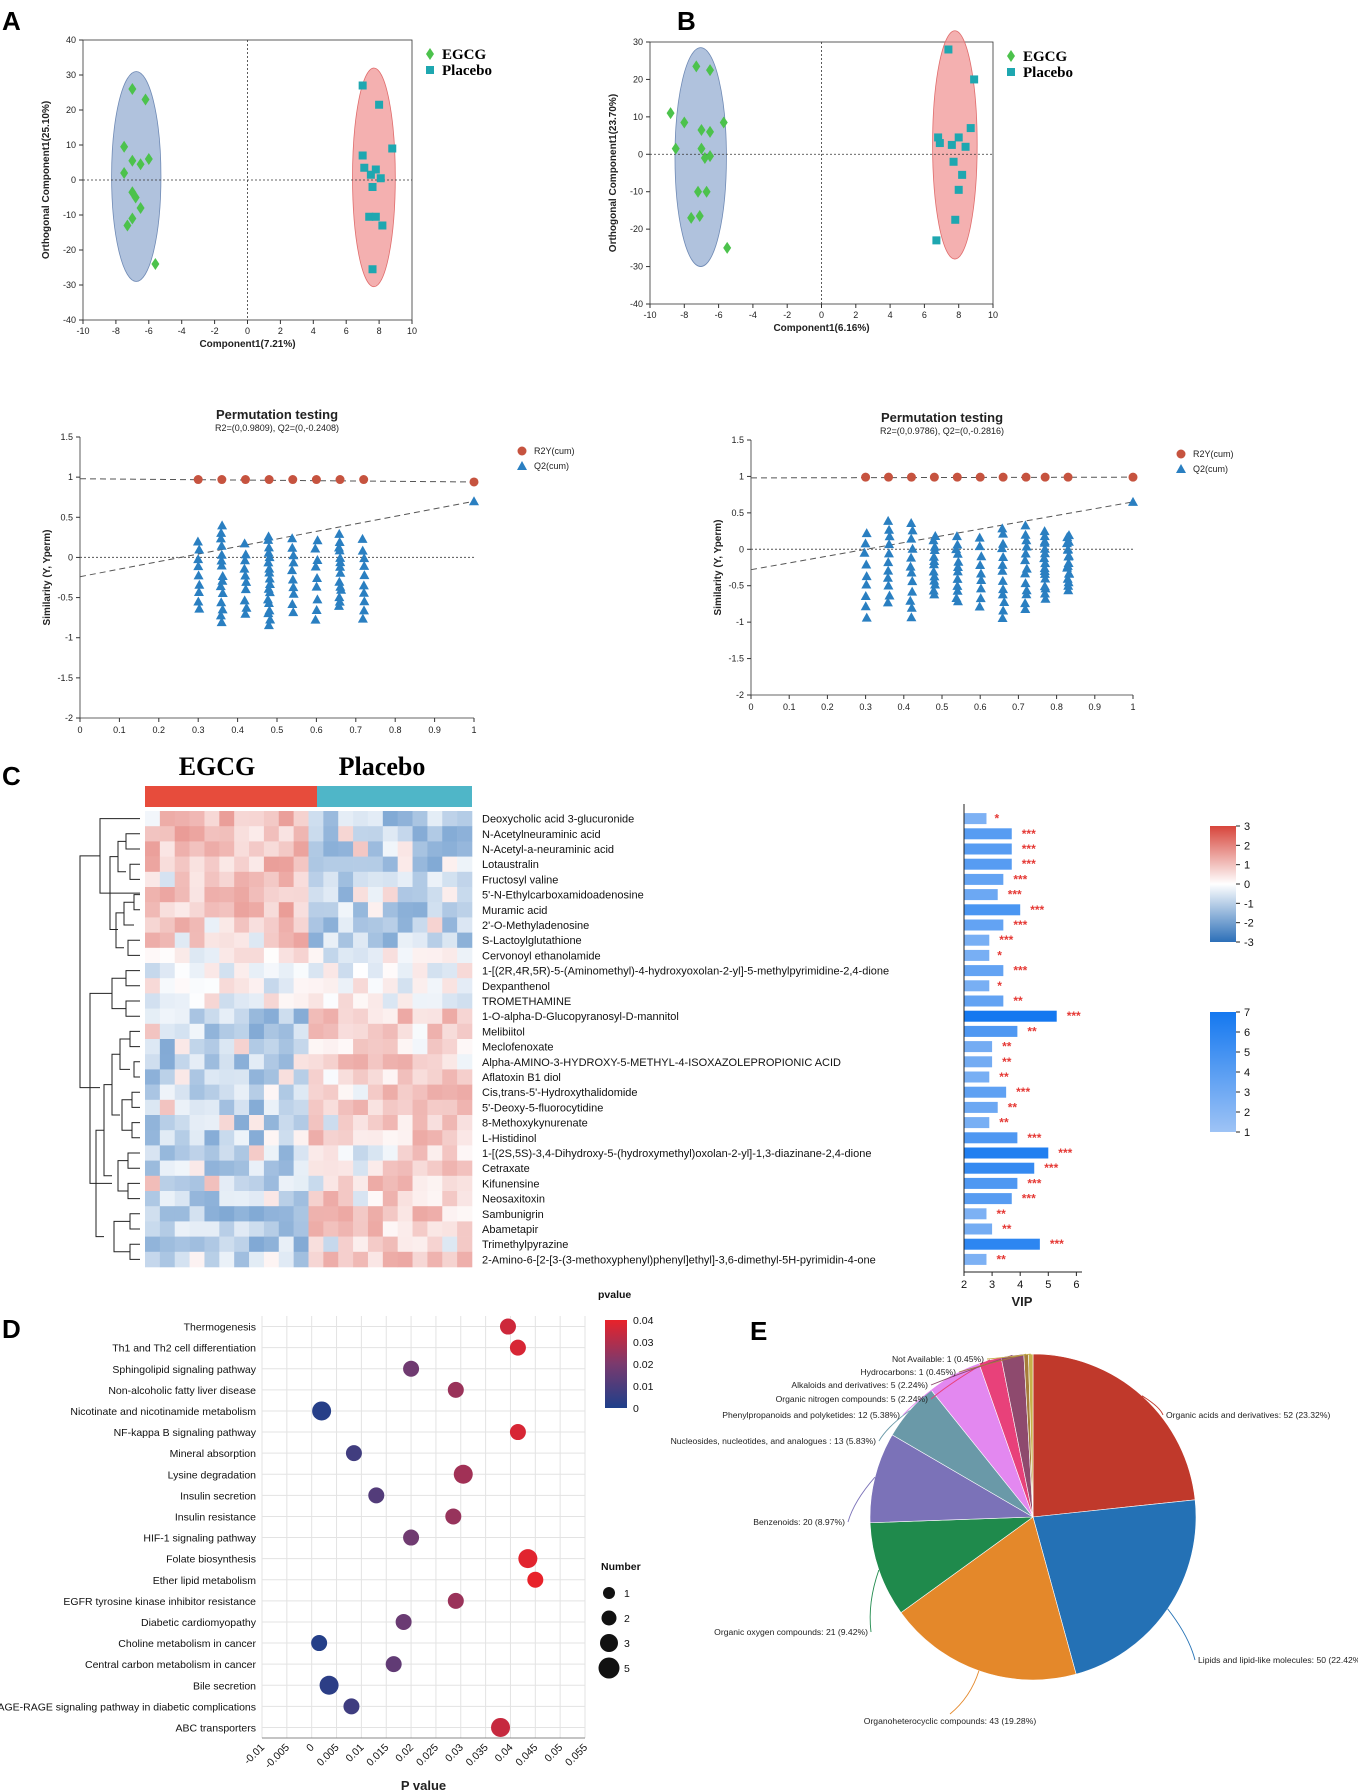 The image size is (1358, 1792). What do you see at coordinates (640, 154) in the screenshot?
I see `y-tick-label: 0` at bounding box center [640, 154].